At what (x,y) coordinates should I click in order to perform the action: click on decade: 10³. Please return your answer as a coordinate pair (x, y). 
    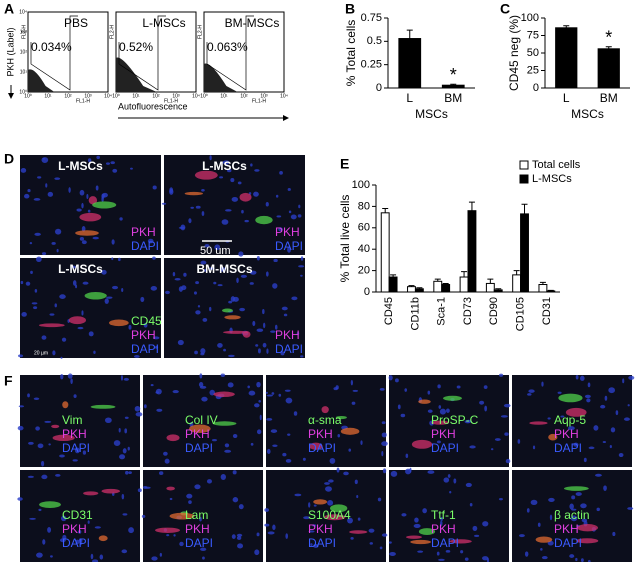
    Looking at the image, I should click on (88, 96).